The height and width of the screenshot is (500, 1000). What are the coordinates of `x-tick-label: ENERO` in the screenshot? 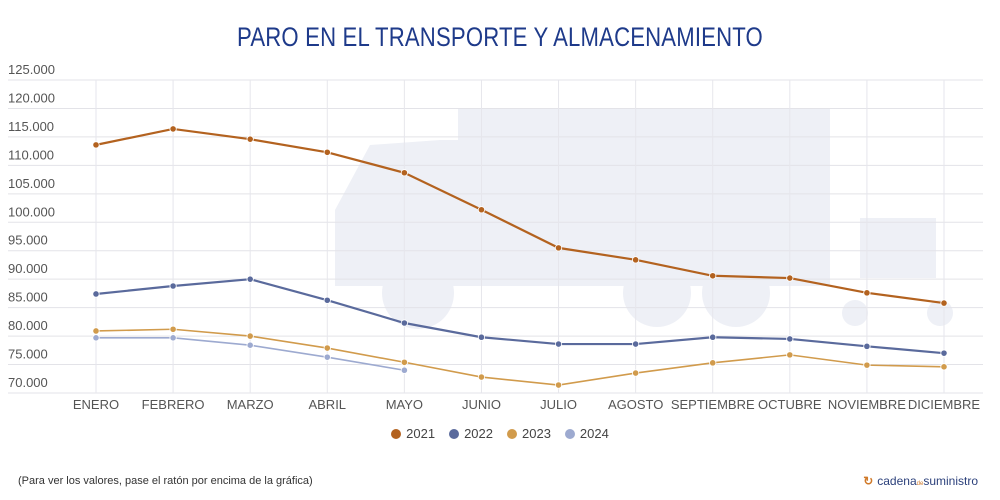 It's located at (96, 404).